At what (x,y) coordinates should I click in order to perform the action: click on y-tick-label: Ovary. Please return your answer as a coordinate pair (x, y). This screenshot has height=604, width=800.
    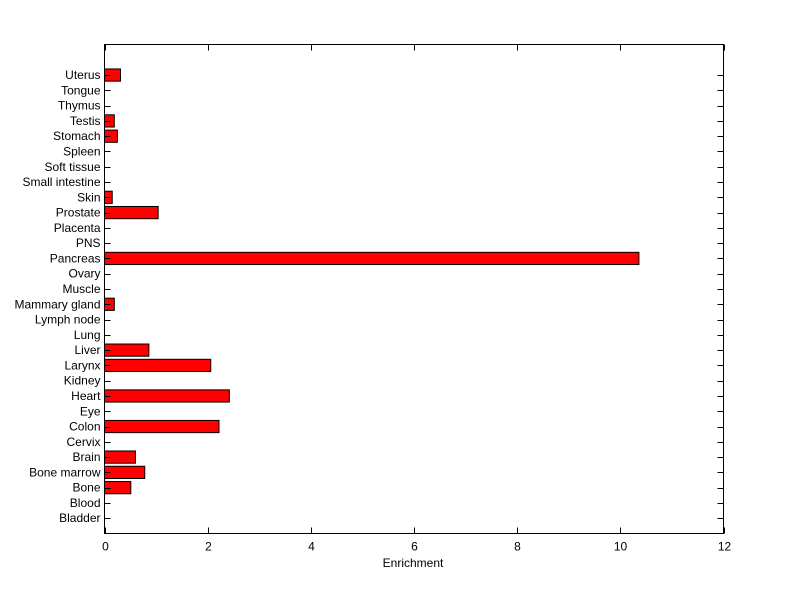
    Looking at the image, I should click on (84, 274).